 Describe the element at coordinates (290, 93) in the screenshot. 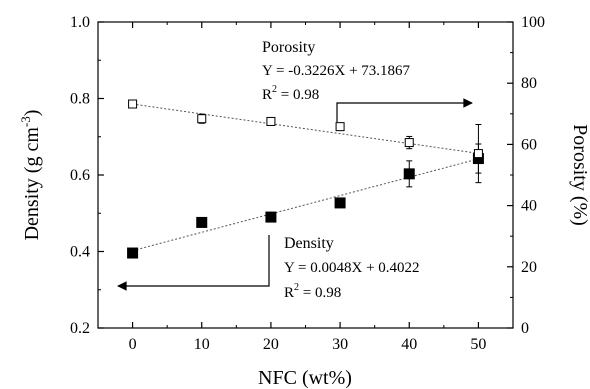

I see `porosity-annotation-r2: R2 = 0.98` at that location.